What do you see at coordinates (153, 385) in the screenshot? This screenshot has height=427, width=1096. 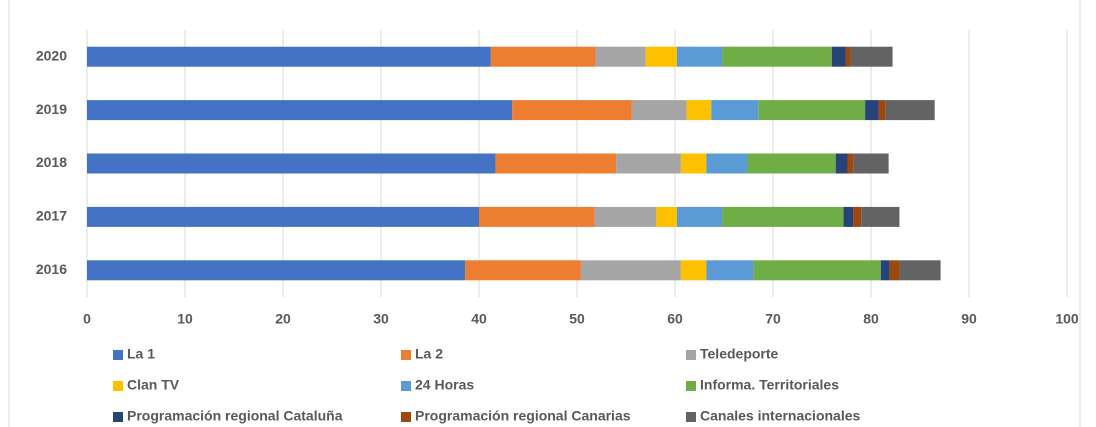 I see `legend-label: Clan TV` at bounding box center [153, 385].